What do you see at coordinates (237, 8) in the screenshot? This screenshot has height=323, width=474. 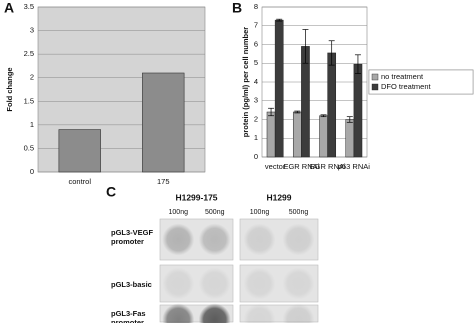 I see `panel-label: B` at bounding box center [237, 8].